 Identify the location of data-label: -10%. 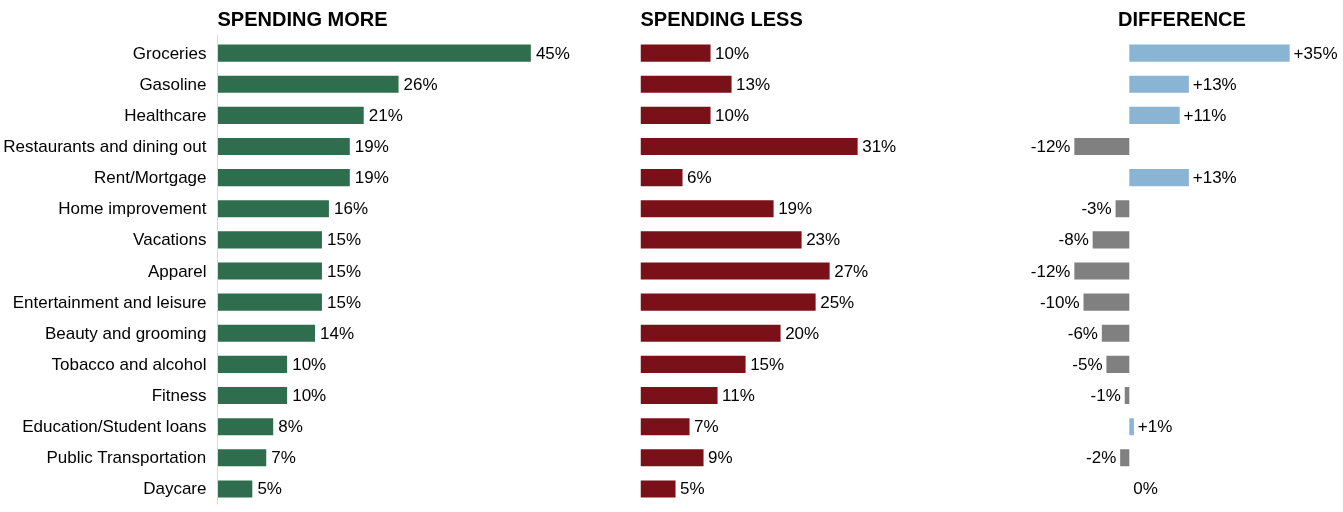
(1059, 302).